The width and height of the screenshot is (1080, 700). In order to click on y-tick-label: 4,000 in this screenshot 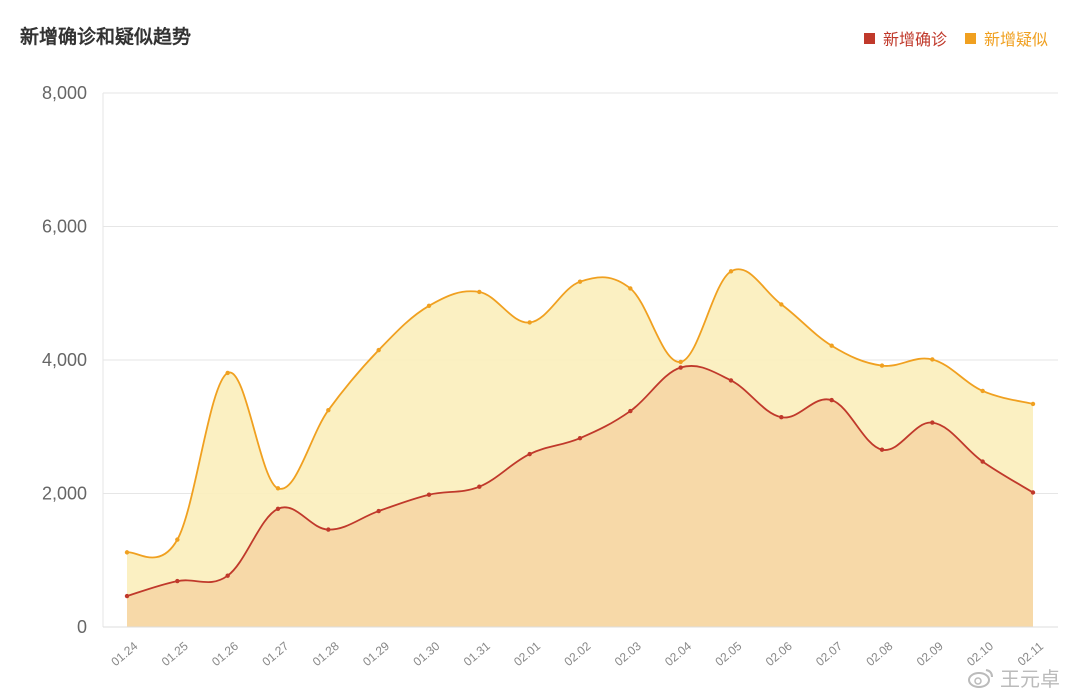, I will do `click(64, 360)`.